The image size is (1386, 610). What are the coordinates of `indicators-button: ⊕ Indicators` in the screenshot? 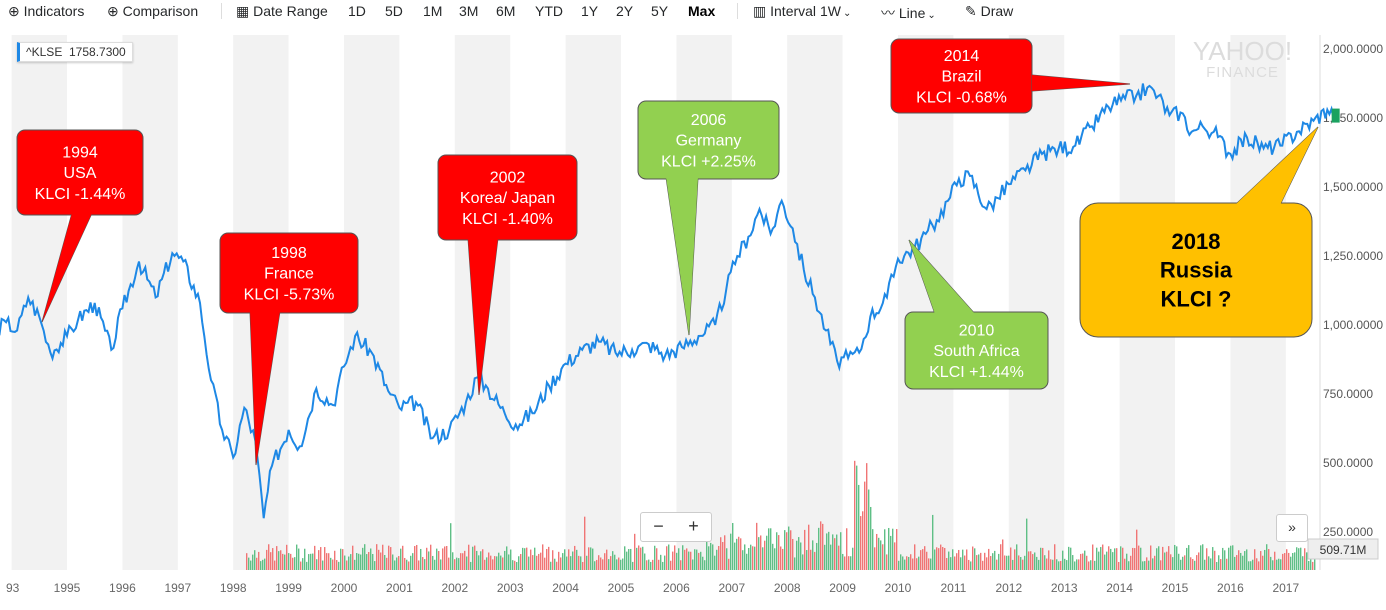 It's located at (46, 11).